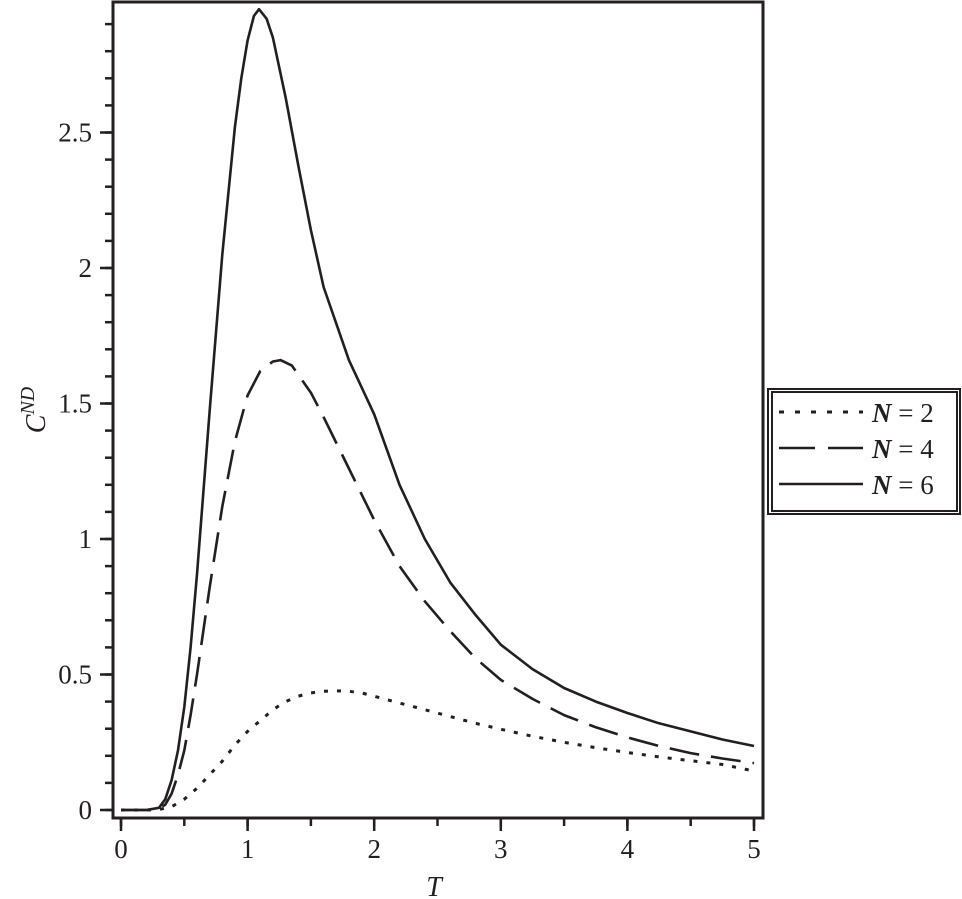 The width and height of the screenshot is (962, 899). What do you see at coordinates (85, 423) in the screenshot?
I see `y-axis-ticks: 0 0.5 1 1.5 2 2.5` at bounding box center [85, 423].